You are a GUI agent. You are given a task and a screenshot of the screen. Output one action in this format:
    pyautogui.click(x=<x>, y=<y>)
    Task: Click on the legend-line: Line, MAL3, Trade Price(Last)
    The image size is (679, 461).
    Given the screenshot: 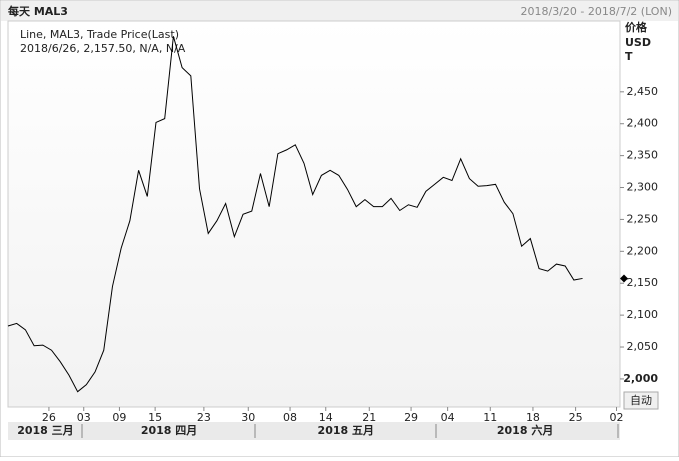 What is the action you would take?
    pyautogui.click(x=99, y=34)
    